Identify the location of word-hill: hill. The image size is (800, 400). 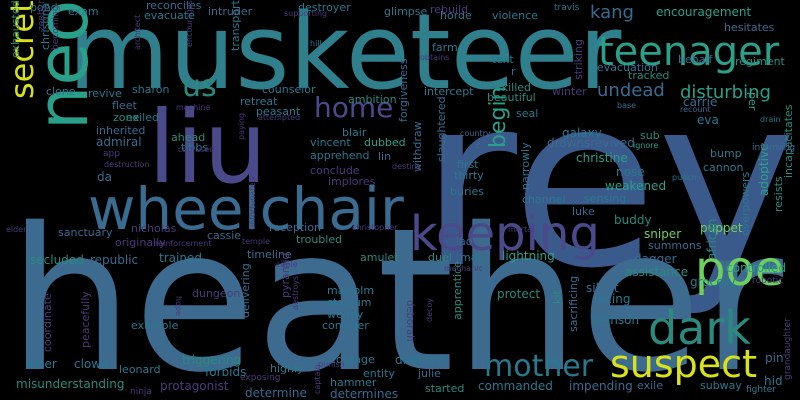
(316, 43).